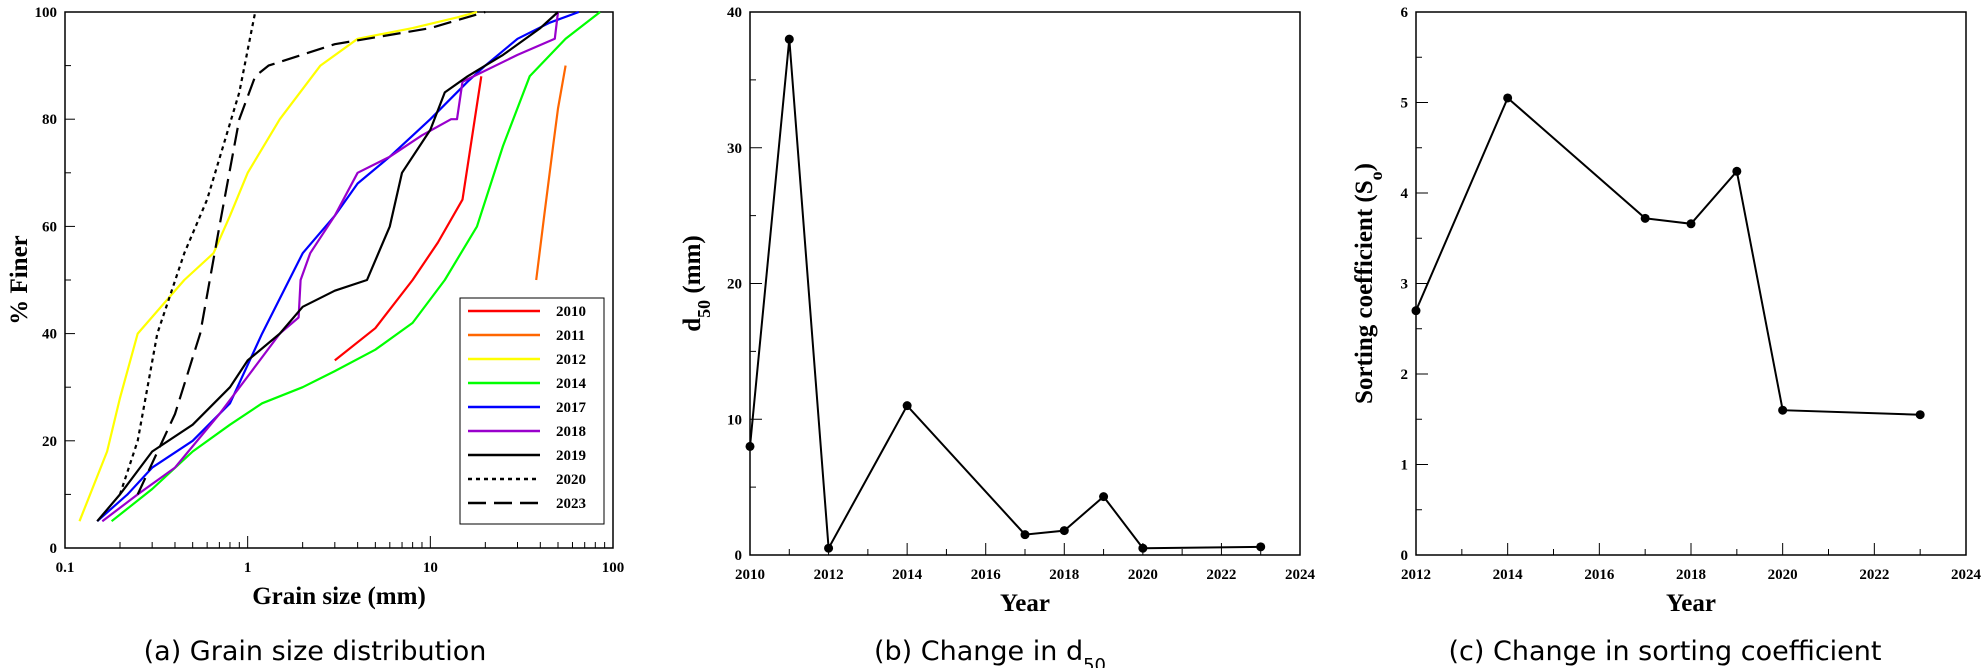 The height and width of the screenshot is (668, 1981). What do you see at coordinates (570, 336) in the screenshot?
I see `legend-label: 2011` at bounding box center [570, 336].